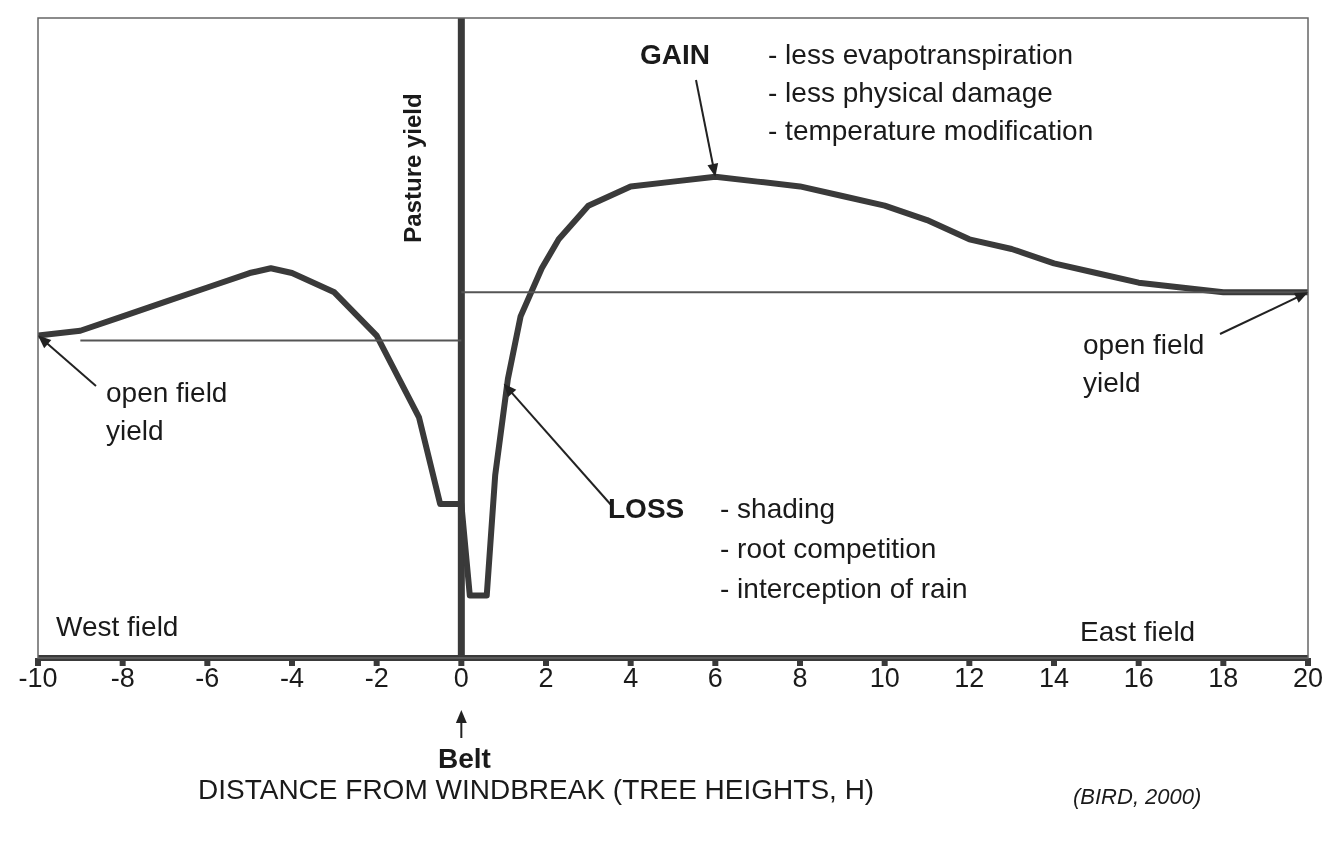  Describe the element at coordinates (464, 759) in the screenshot. I see `text: Belt` at that location.